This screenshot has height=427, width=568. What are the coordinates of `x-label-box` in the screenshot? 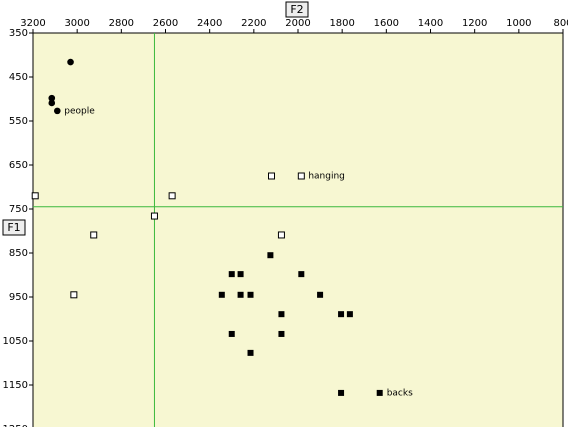 It's located at (297, 9).